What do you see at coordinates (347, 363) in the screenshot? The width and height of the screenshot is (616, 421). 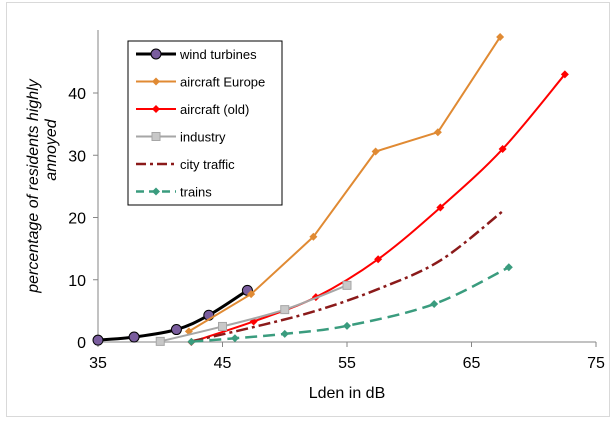 I see `x-tick-label: 55` at bounding box center [347, 363].